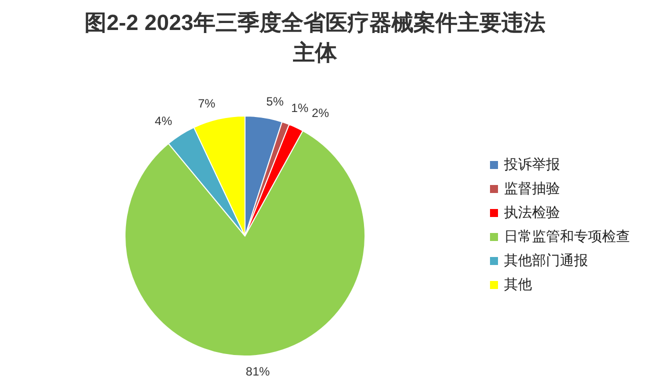  What do you see at coordinates (532, 188) in the screenshot?
I see `legend-label: 监督抽验` at bounding box center [532, 188].